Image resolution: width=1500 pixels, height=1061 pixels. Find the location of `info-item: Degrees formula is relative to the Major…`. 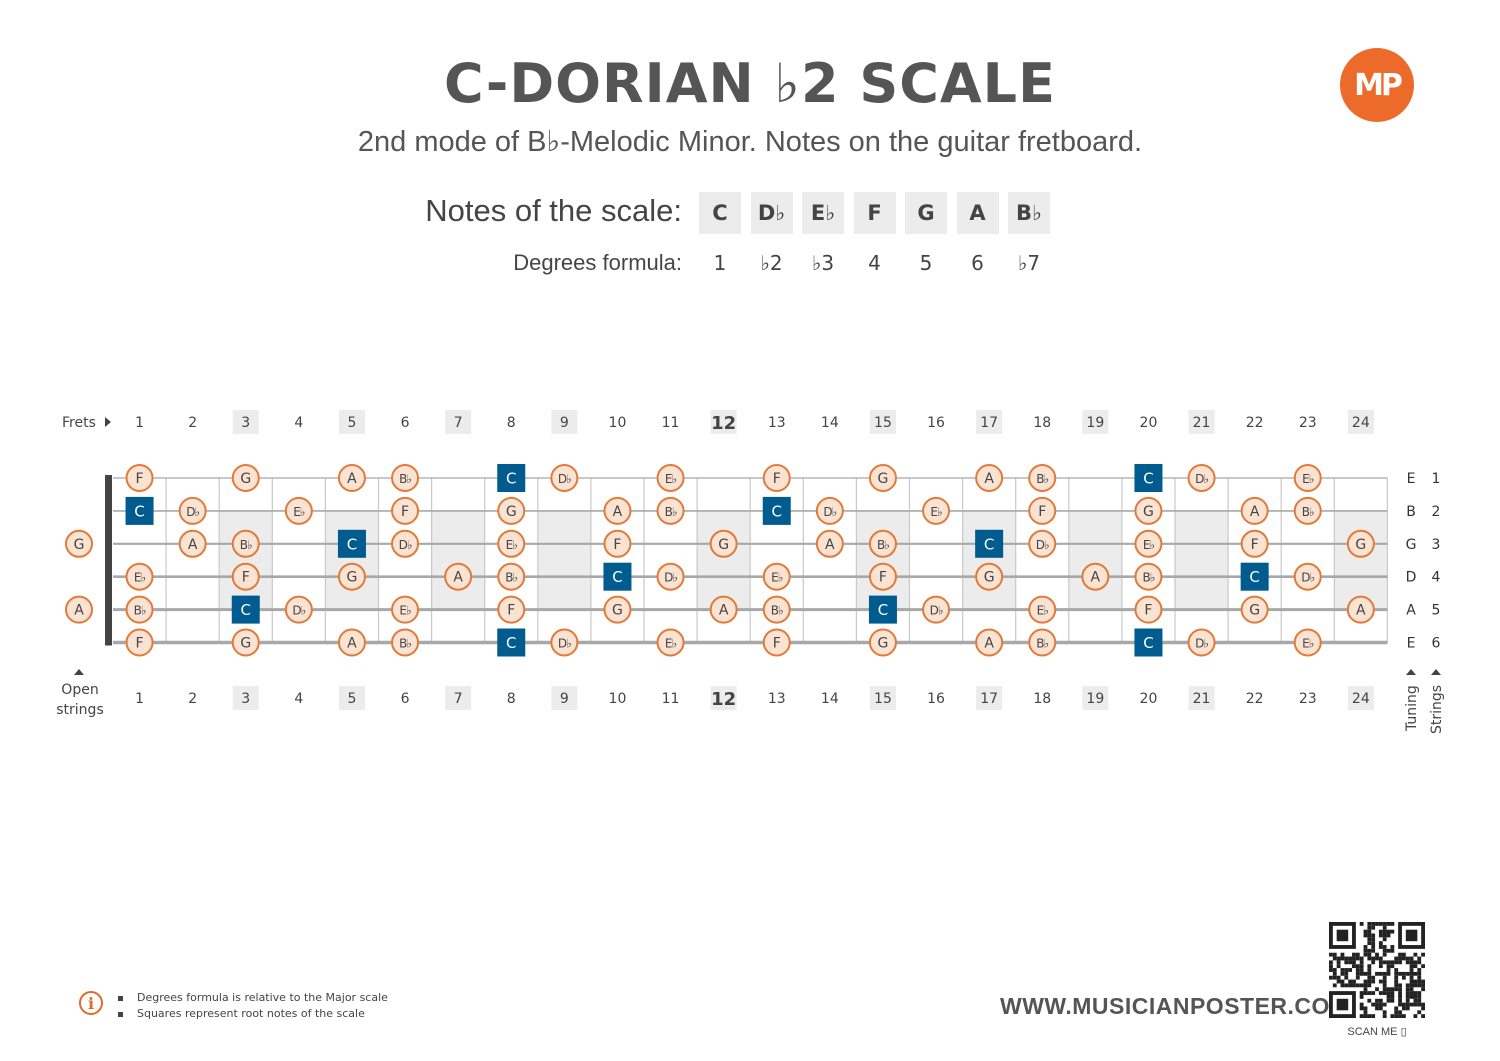

info-item: Degrees formula is relative to the Major… is located at coordinates (253, 998).